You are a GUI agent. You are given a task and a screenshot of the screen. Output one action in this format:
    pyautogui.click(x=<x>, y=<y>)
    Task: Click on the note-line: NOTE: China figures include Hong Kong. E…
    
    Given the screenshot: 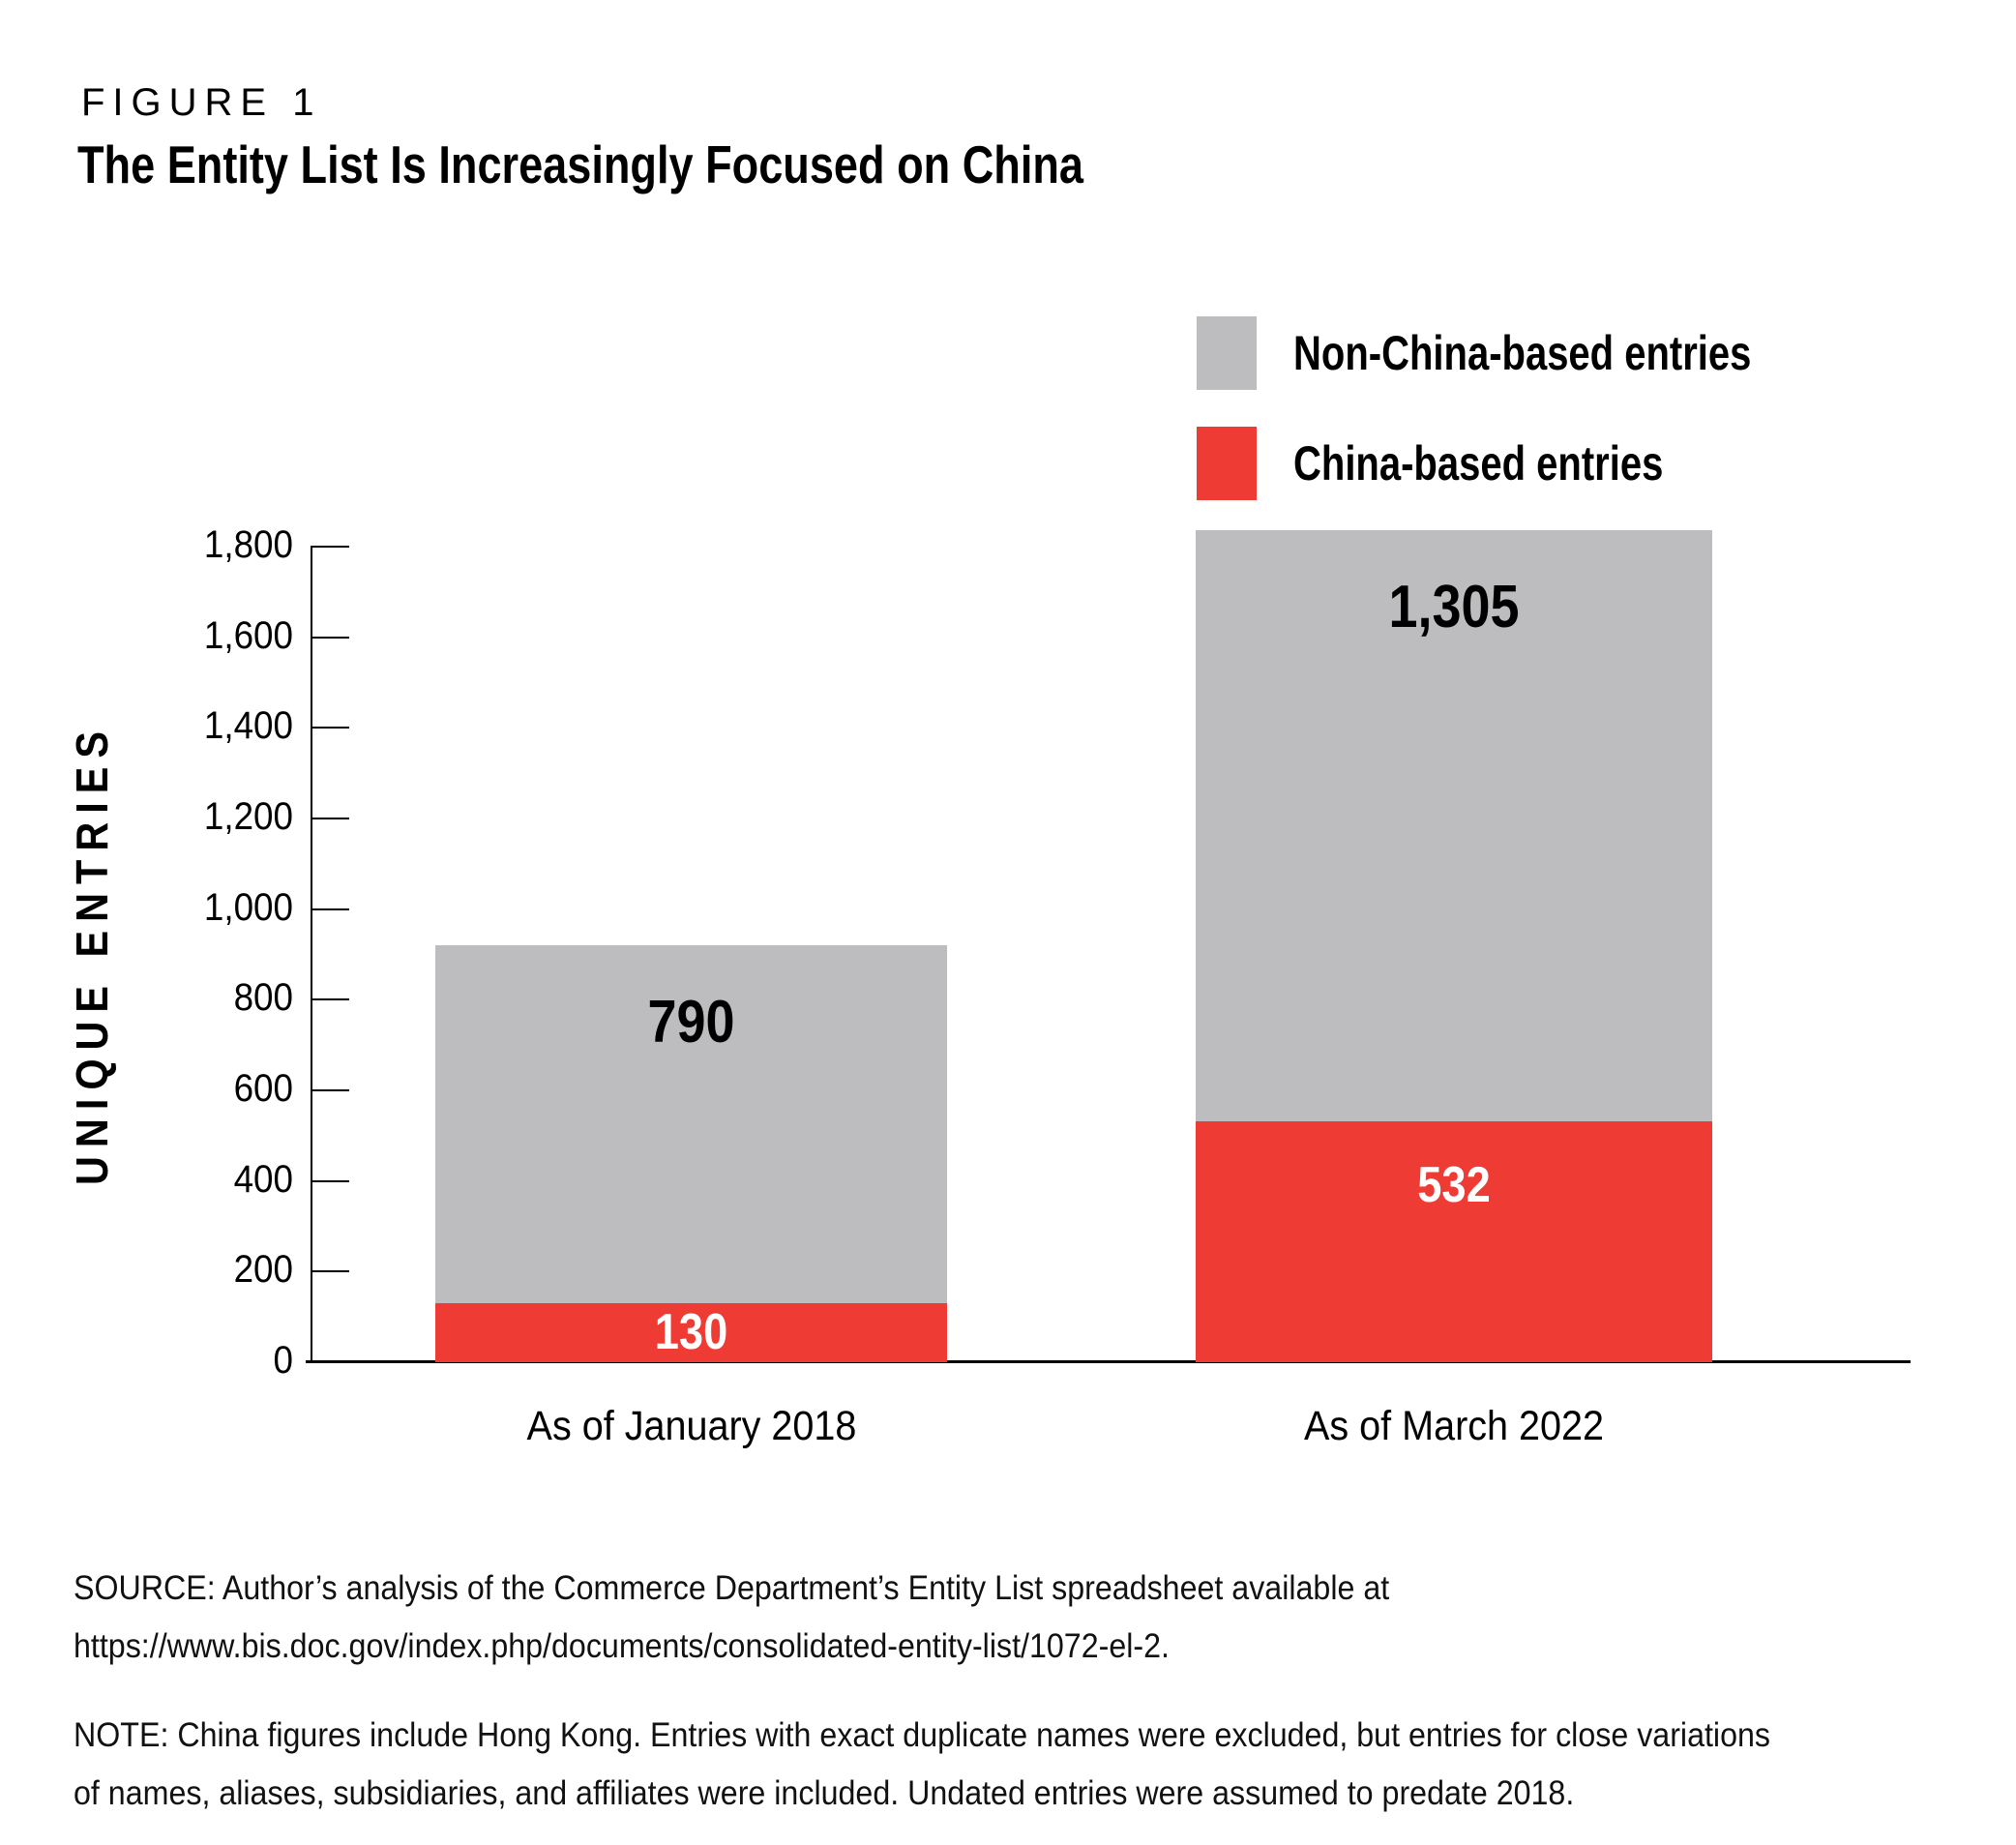 What is the action you would take?
    pyautogui.click(x=923, y=1735)
    